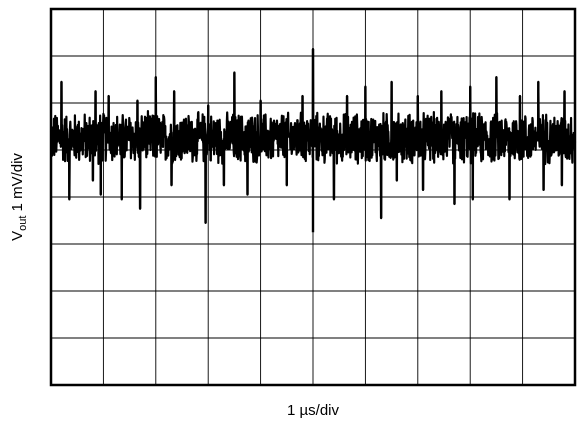 The width and height of the screenshot is (583, 422). I want to click on y-axis-label-symbol: V, so click(17, 236).